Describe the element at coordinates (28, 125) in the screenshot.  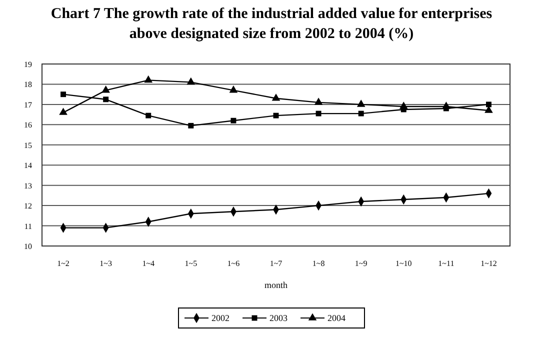
I see `y-tick-label: 16` at that location.